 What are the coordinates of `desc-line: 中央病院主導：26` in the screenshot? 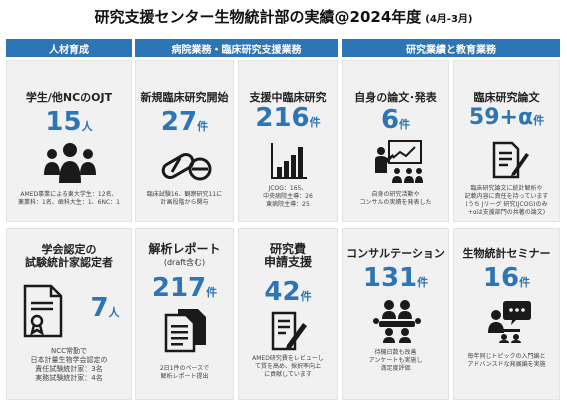 It's located at (288, 196).